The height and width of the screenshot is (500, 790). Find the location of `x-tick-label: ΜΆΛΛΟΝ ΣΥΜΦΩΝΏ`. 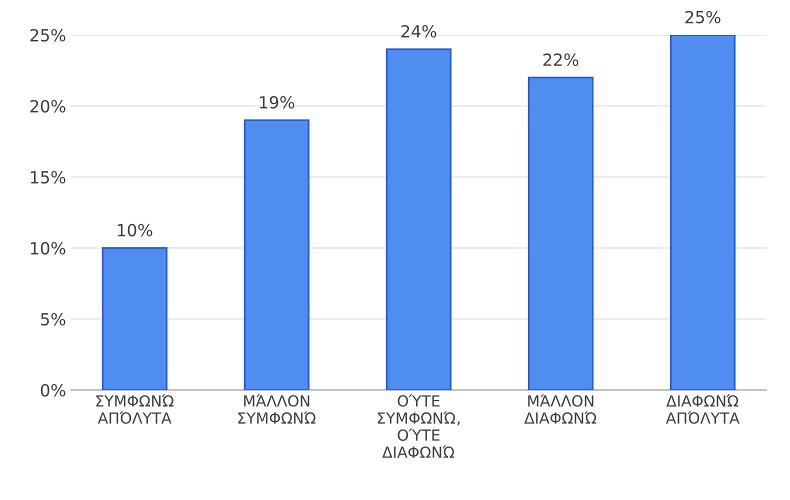

x-tick-label: ΜΆΛΛΟΝ ΣΥΜΦΩΝΏ is located at coordinates (277, 409).